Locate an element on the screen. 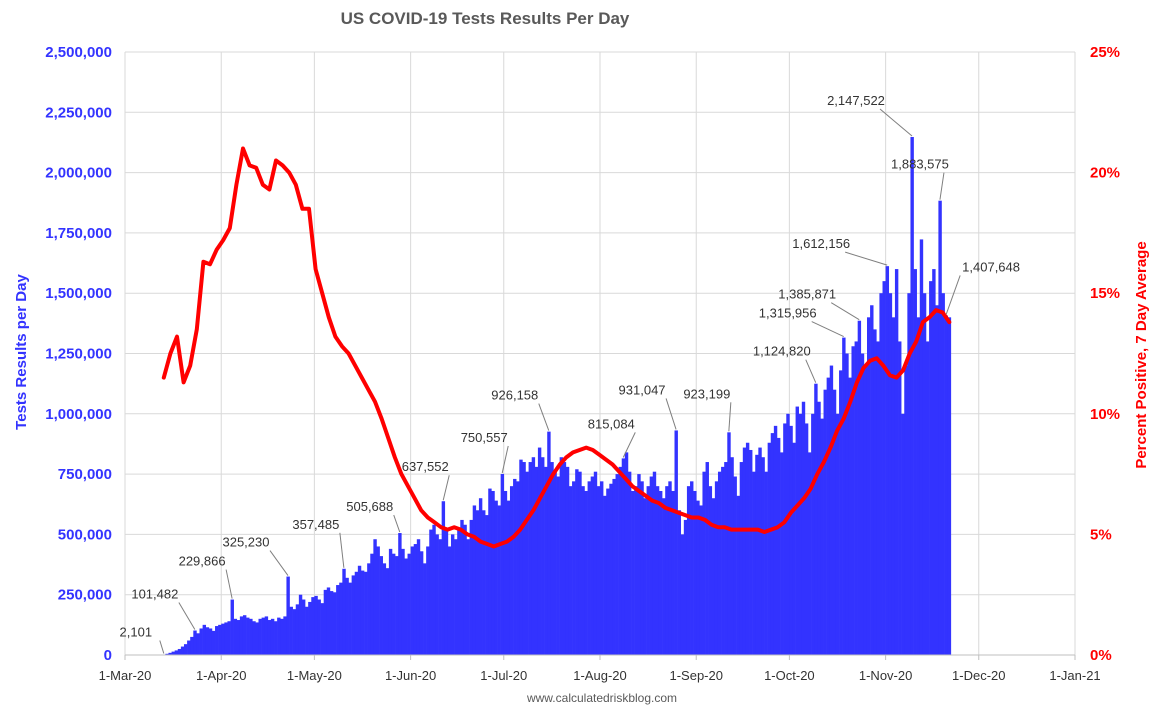 Image resolution: width=1158 pixels, height=716 pixels. chart-title: US COVID-19 Tests Results Per Day is located at coordinates (485, 18).